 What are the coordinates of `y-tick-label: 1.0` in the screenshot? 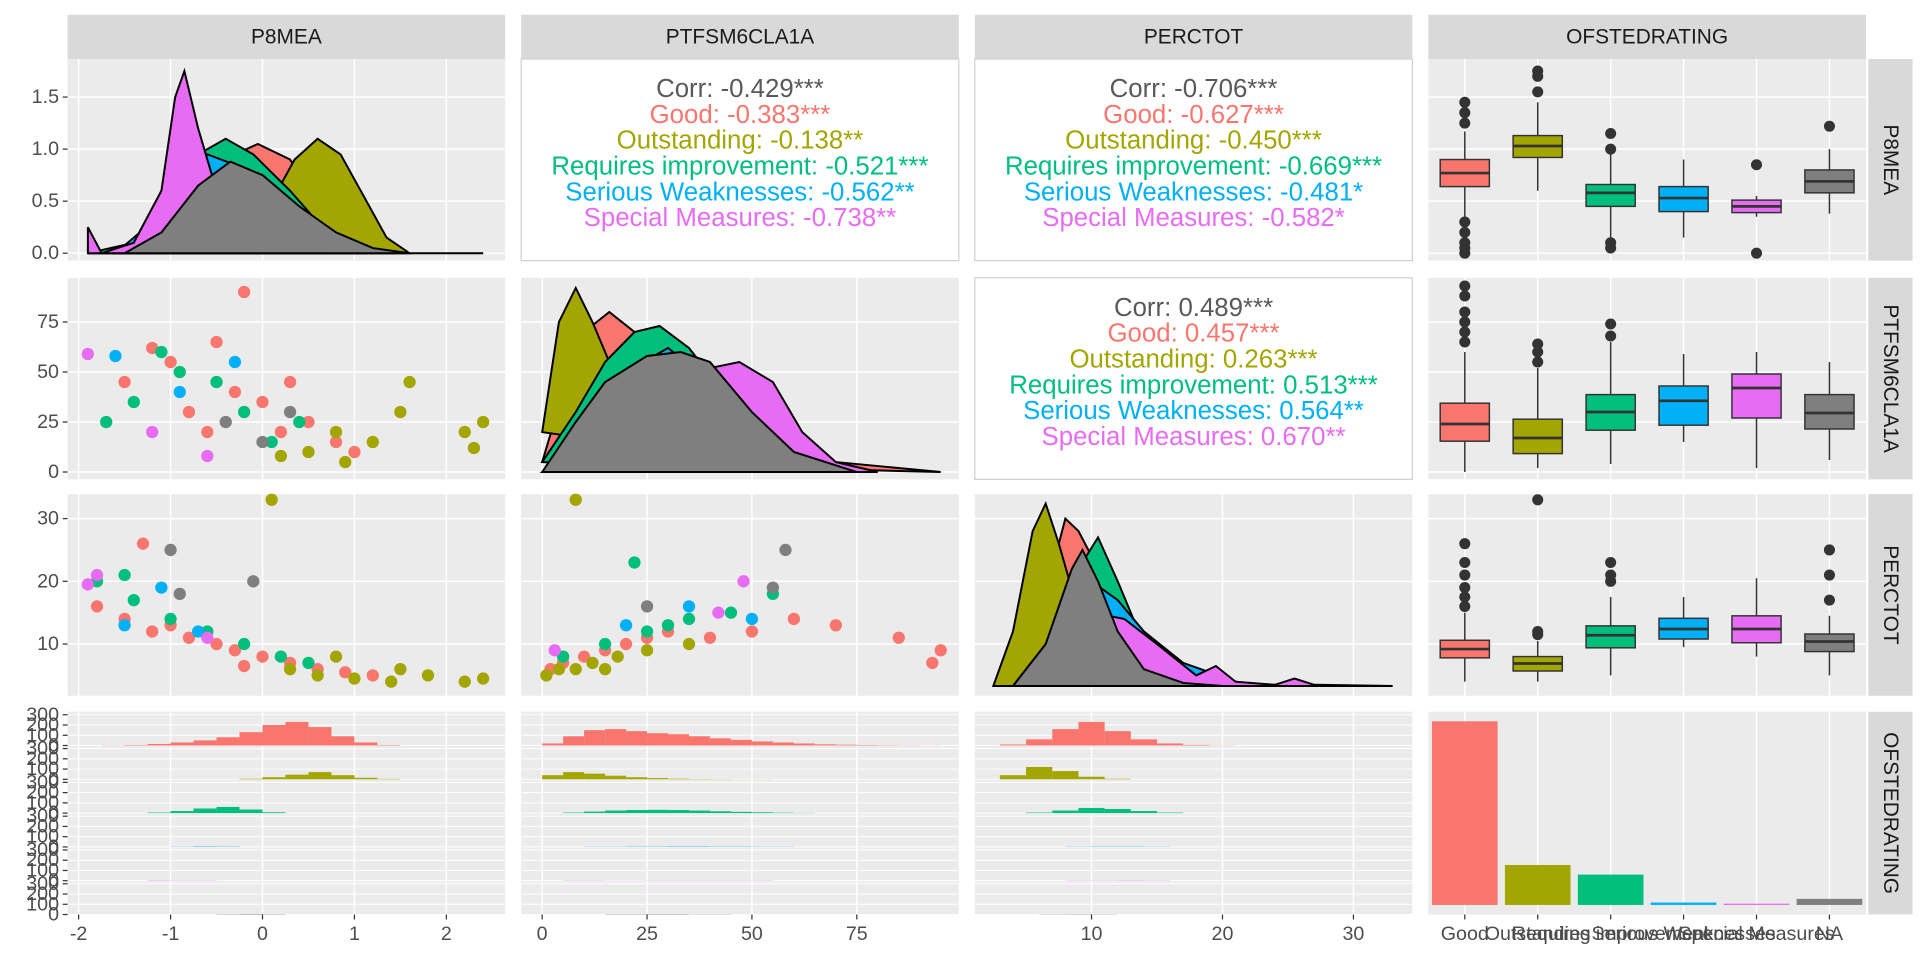 It's located at (45, 149).